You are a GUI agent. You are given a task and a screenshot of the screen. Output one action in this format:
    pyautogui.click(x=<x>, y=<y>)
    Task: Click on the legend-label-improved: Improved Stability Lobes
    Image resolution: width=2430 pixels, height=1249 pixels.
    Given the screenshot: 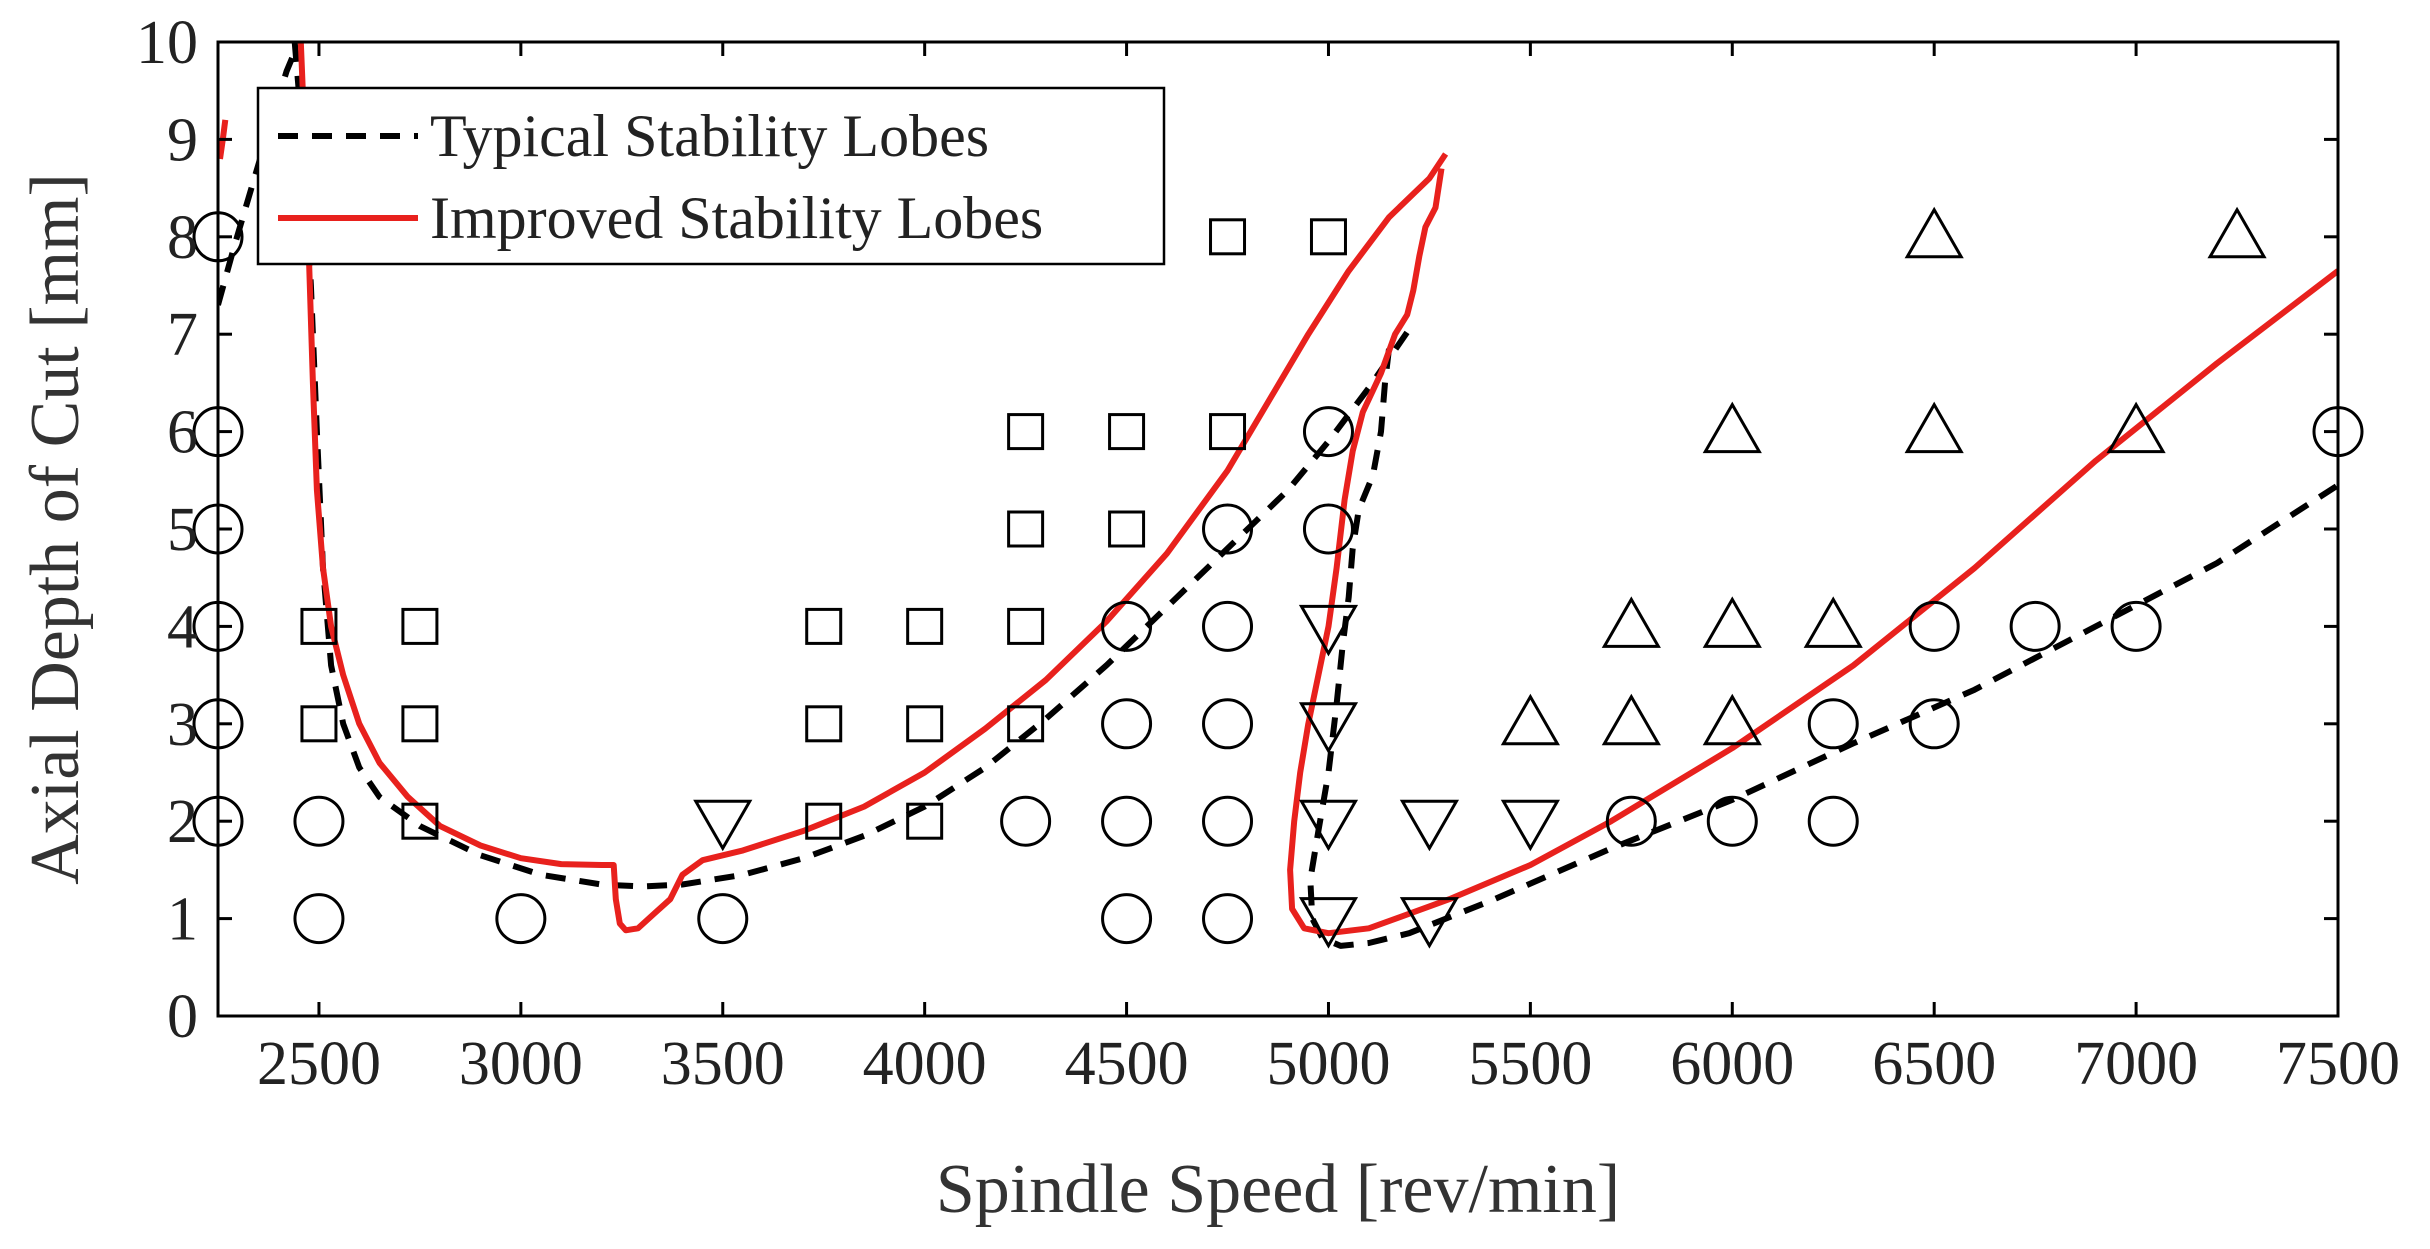 What is the action you would take?
    pyautogui.click(x=736, y=218)
    